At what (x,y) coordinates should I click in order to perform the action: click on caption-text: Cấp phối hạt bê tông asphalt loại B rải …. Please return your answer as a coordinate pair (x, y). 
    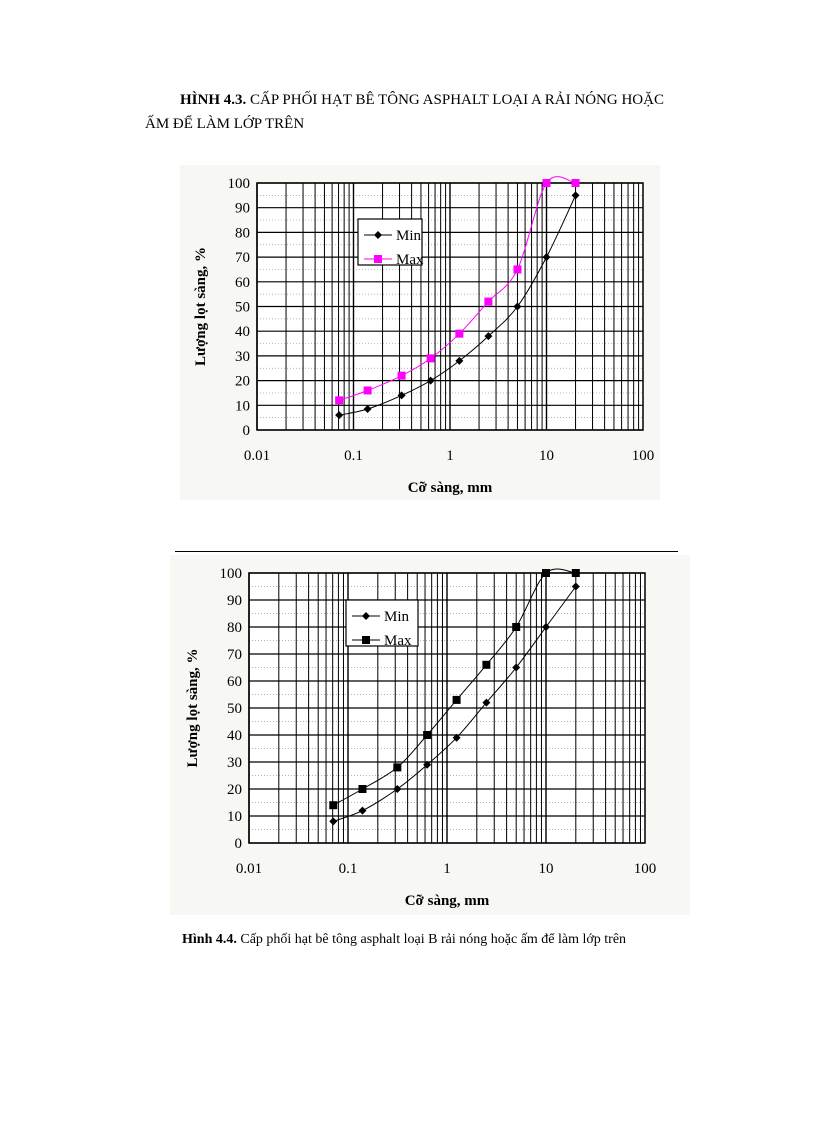
    Looking at the image, I should click on (433, 939).